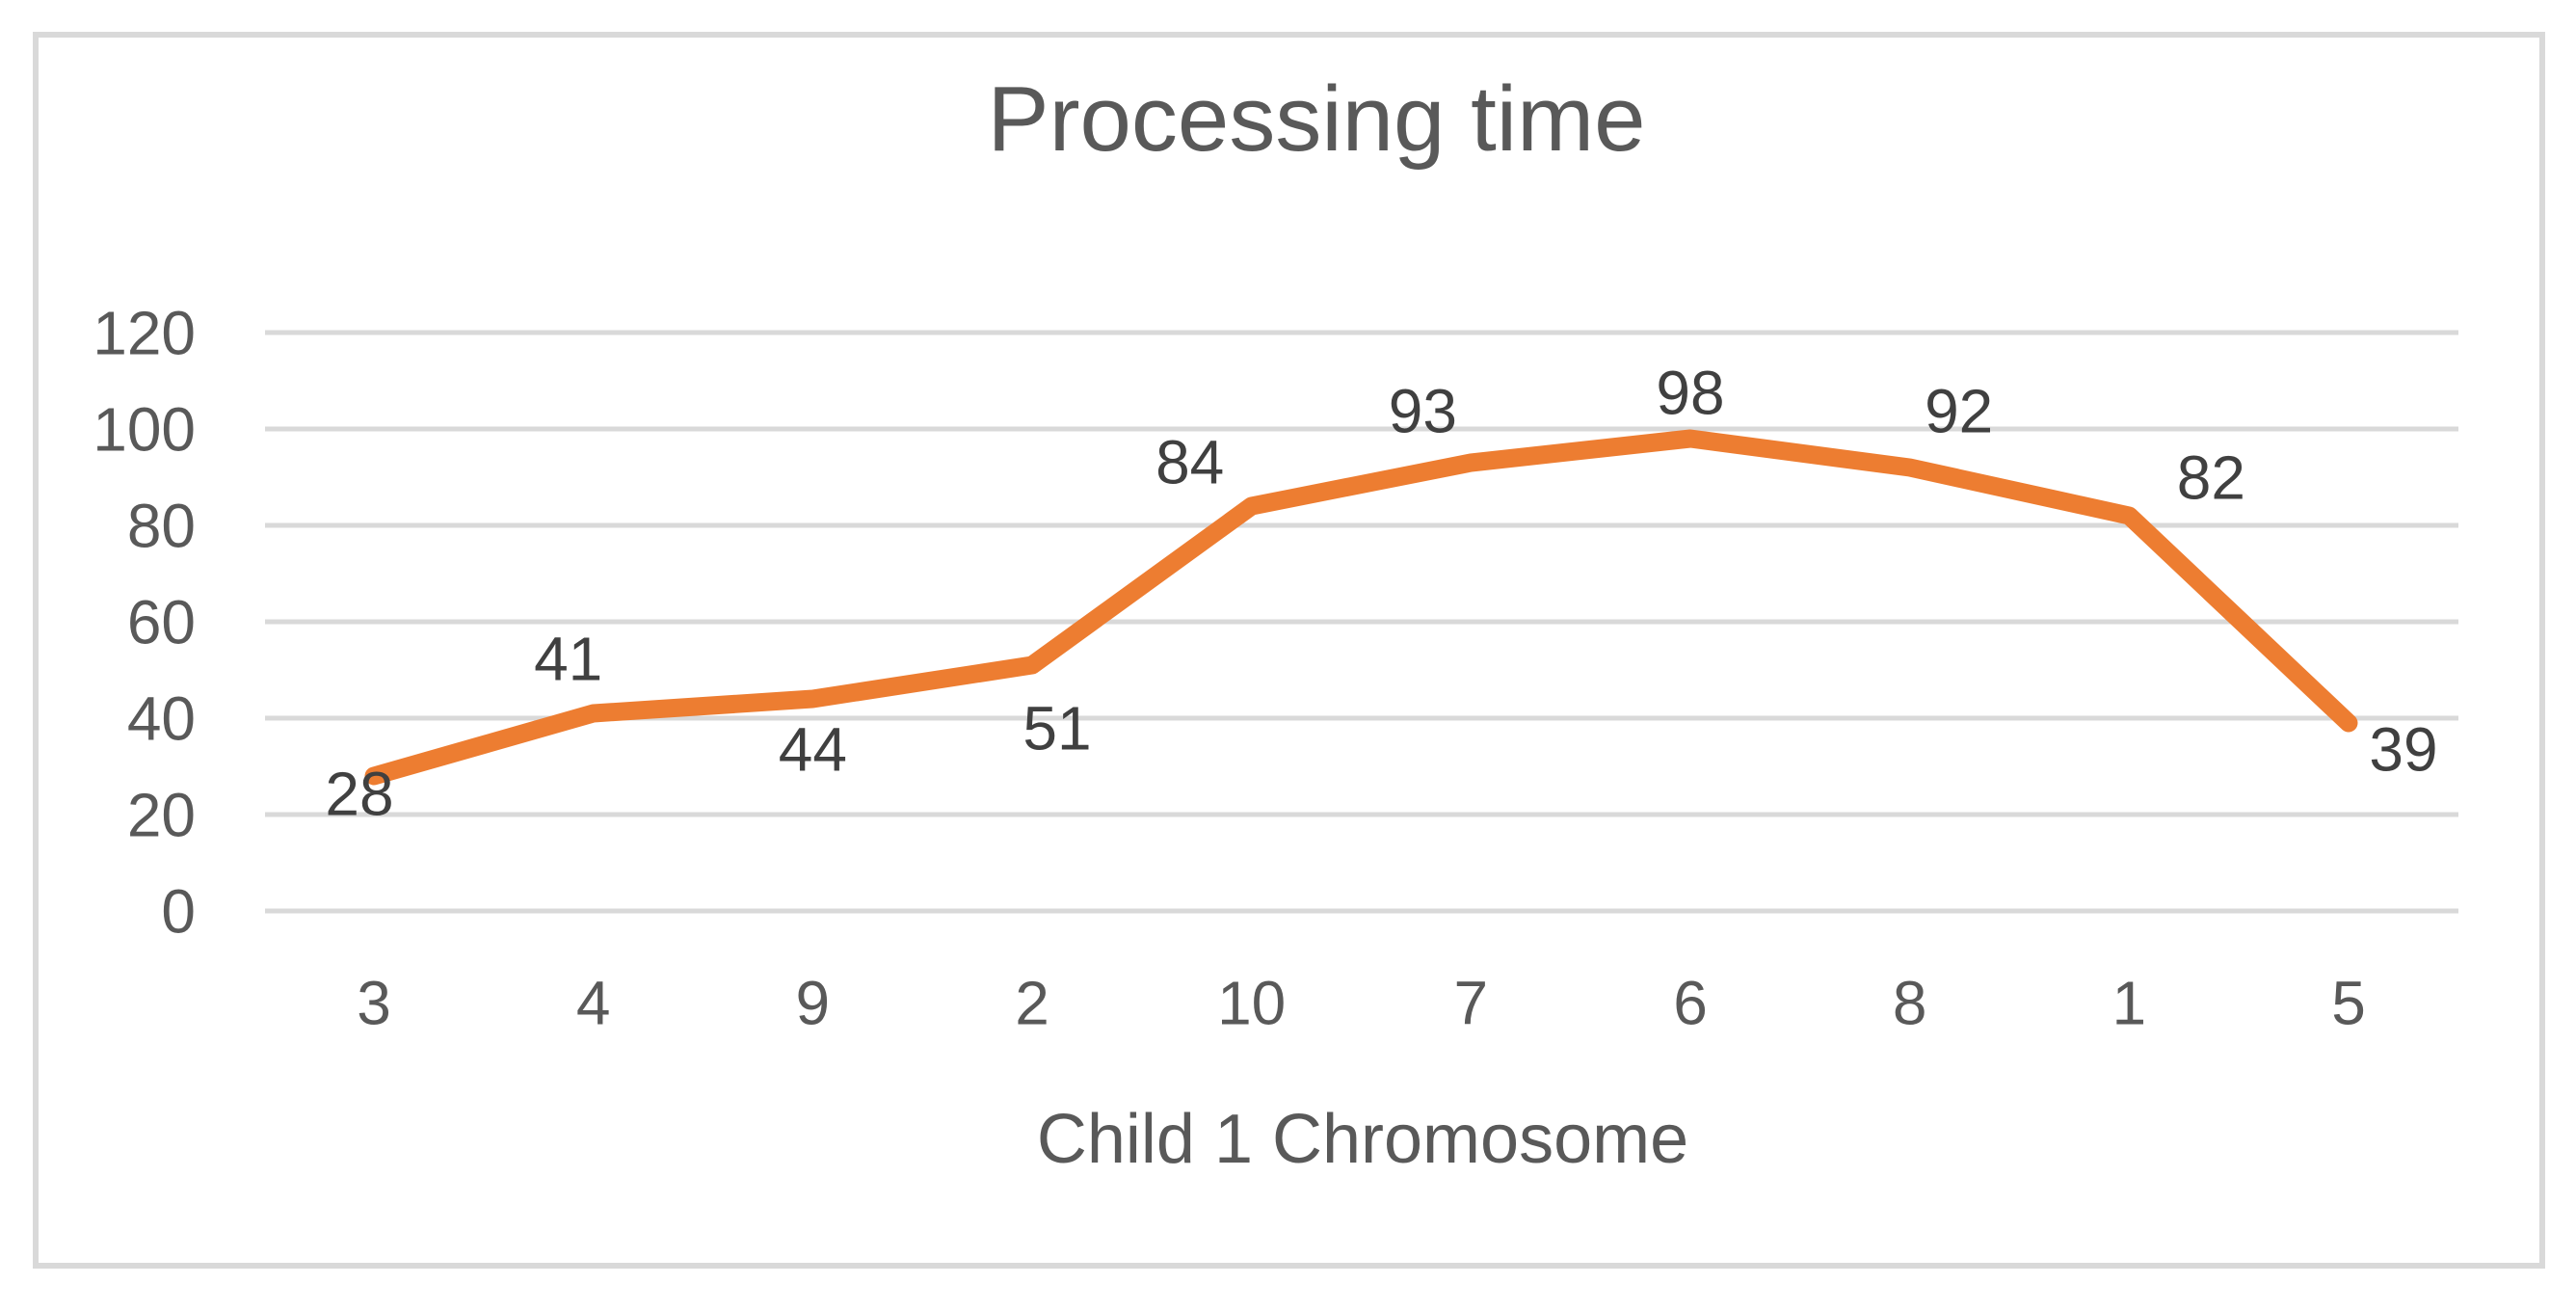 The width and height of the screenshot is (2576, 1311). Describe the element at coordinates (813, 749) in the screenshot. I see `data-label: 44` at that location.